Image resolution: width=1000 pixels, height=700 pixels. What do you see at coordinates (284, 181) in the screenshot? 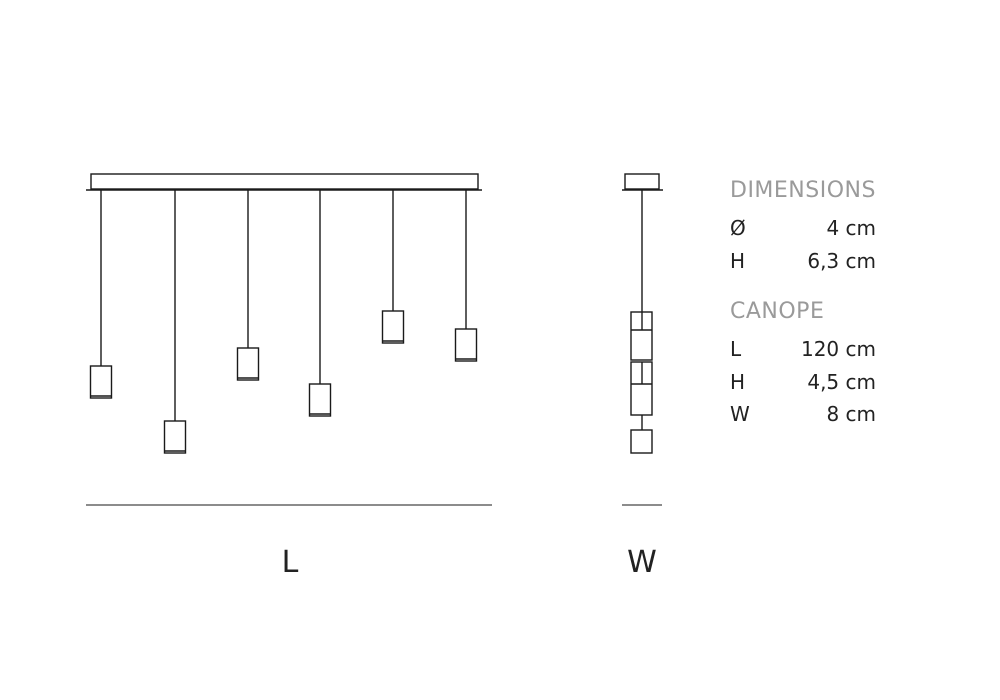
I see `canope-front` at bounding box center [284, 181].